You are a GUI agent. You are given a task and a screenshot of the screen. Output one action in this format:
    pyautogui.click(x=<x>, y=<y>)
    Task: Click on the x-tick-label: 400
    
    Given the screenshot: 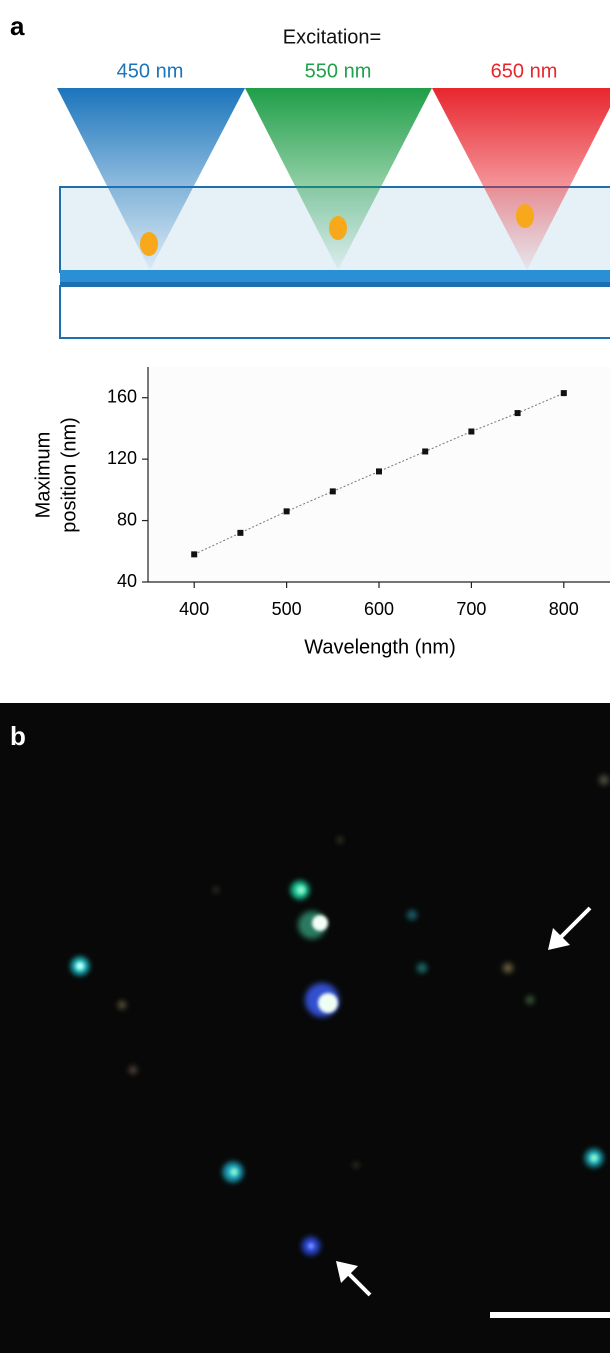 What is the action you would take?
    pyautogui.click(x=194, y=609)
    